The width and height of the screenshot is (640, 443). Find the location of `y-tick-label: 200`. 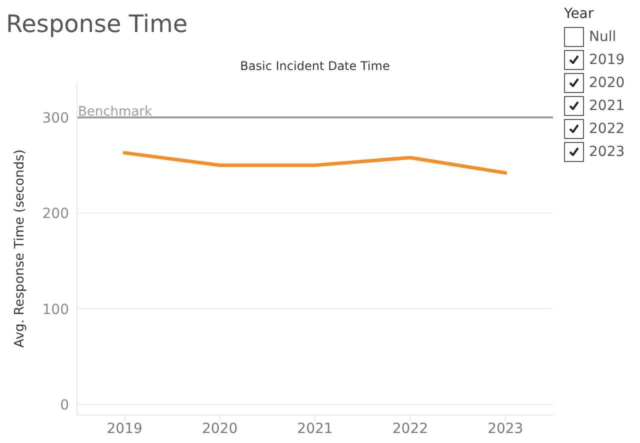

y-tick-label: 200 is located at coordinates (55, 214).